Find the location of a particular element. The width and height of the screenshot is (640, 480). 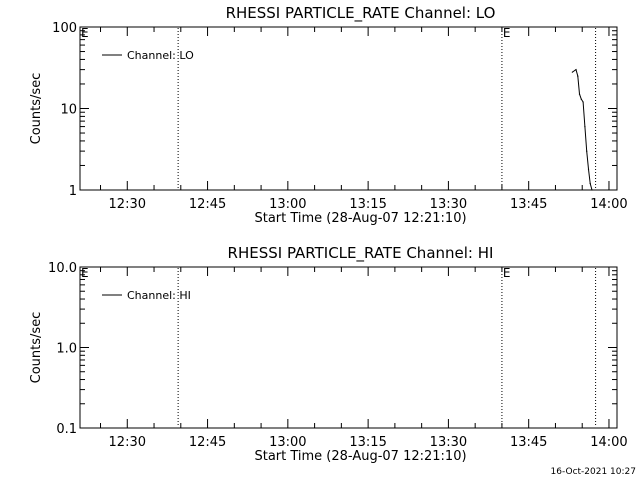

y-tick-label: 1.0 is located at coordinates (66, 349).